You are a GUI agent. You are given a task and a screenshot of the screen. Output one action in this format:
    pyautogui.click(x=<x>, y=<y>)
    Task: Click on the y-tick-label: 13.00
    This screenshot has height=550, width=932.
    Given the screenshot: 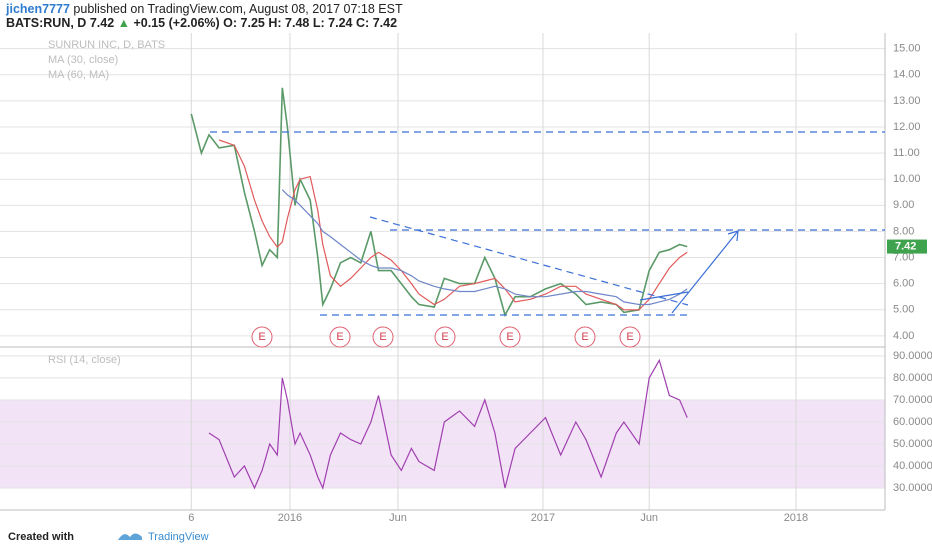 What is the action you would take?
    pyautogui.click(x=907, y=101)
    